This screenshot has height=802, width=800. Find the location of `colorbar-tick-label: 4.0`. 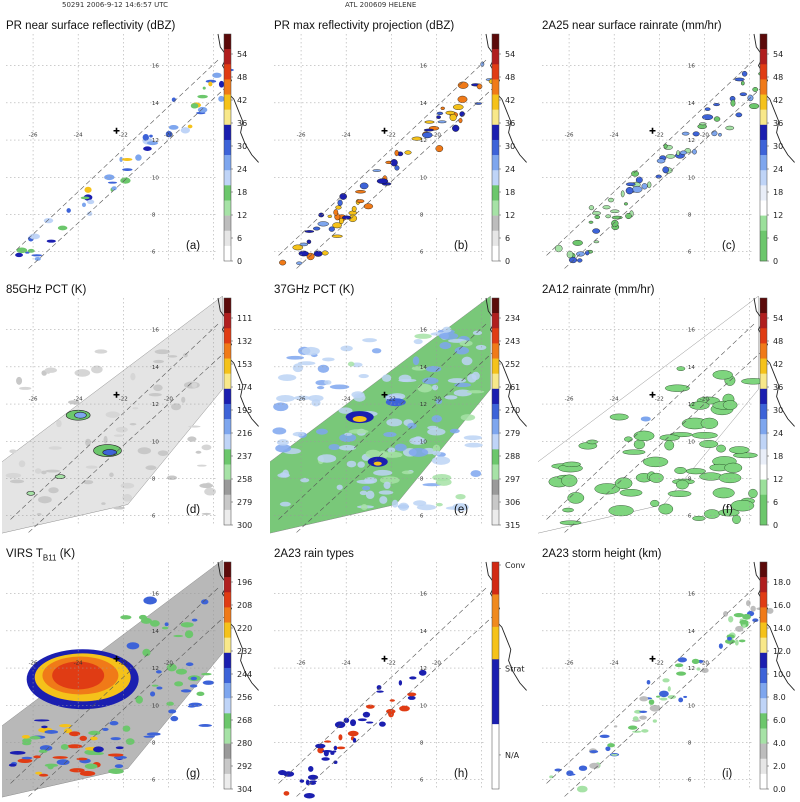

colorbar-tick-label: 4.0 is located at coordinates (779, 743).